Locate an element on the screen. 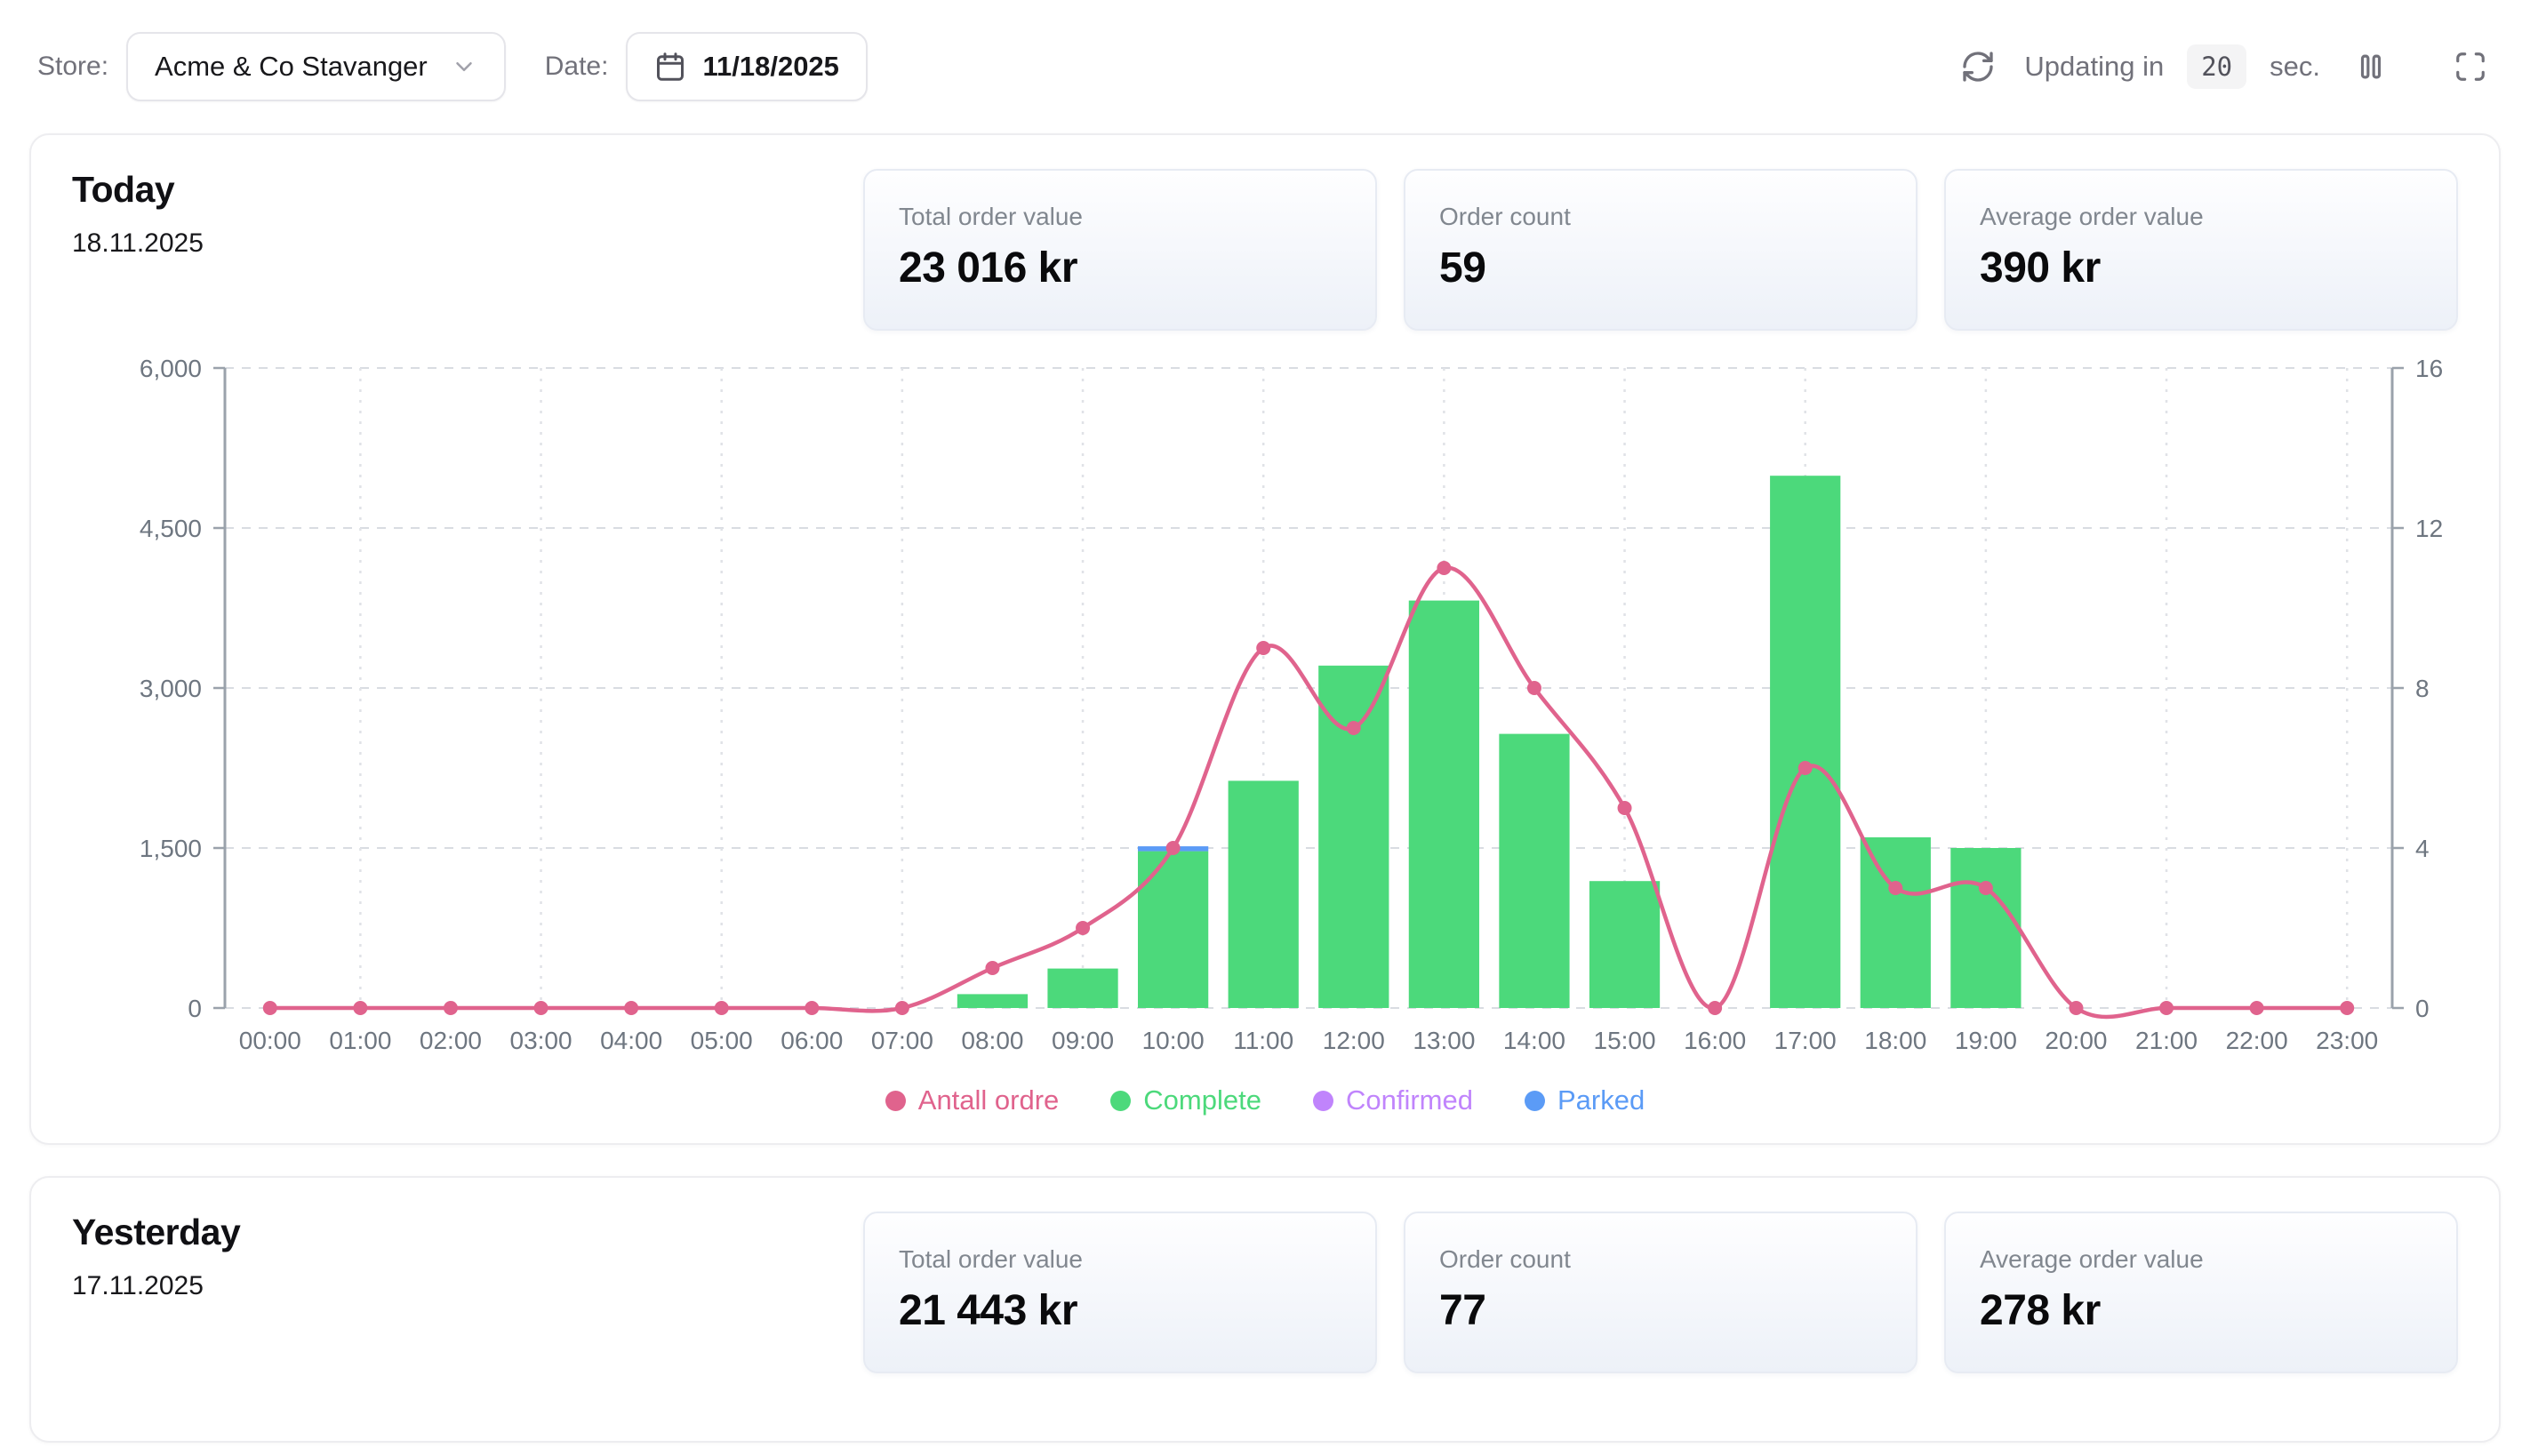 This screenshot has height=1456, width=2530. stat-value: 23 016 kr is located at coordinates (988, 268).